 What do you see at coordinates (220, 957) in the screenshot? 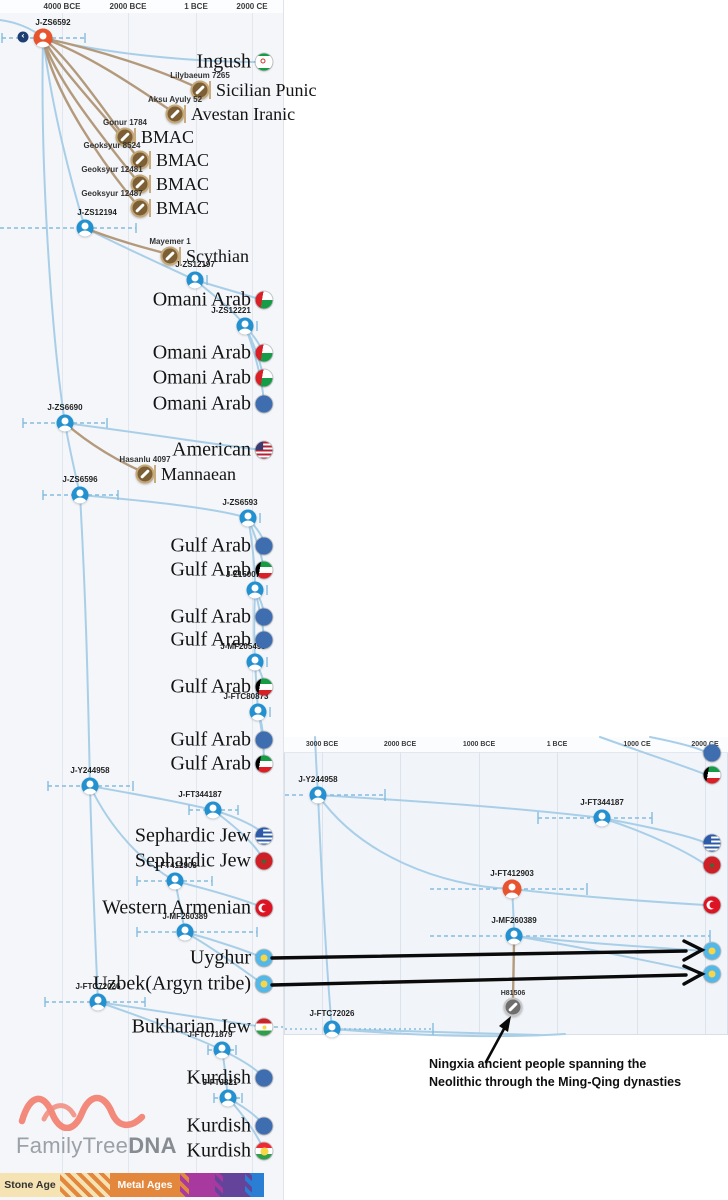
I see `population-label: Uyghur` at bounding box center [220, 957].